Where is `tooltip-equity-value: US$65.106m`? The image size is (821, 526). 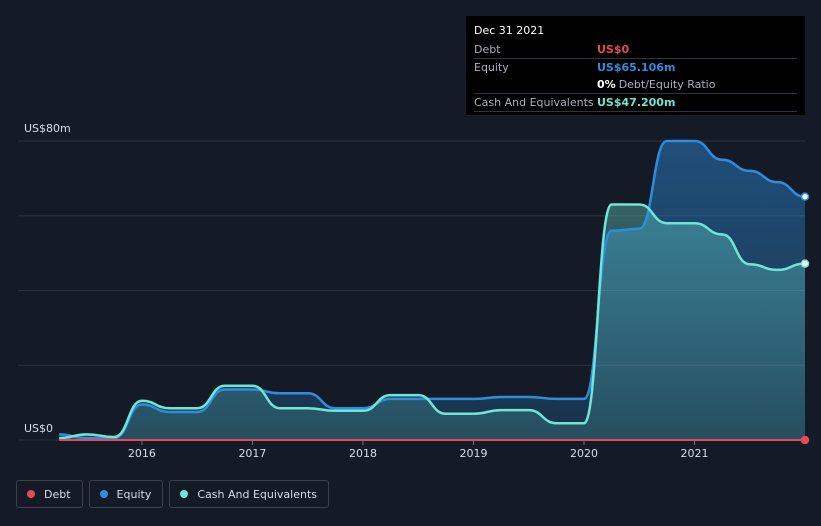
tooltip-equity-value: US$65.106m is located at coordinates (636, 67).